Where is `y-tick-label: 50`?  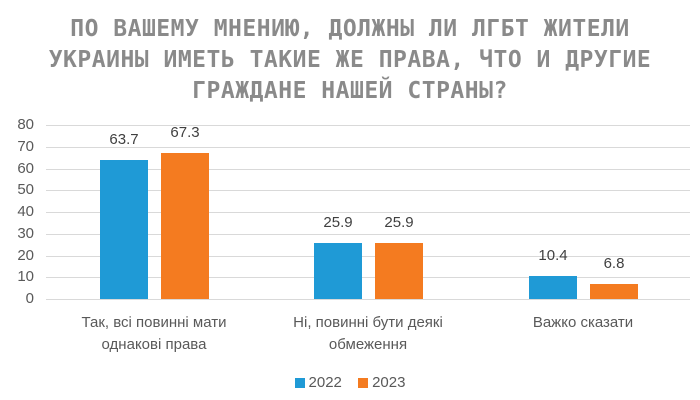
y-tick-label: 50 is located at coordinates (25, 190).